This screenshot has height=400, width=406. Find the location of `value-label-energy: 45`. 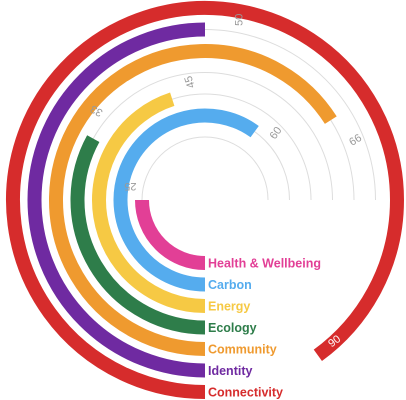

value-label-energy: 45 is located at coordinates (189, 81).